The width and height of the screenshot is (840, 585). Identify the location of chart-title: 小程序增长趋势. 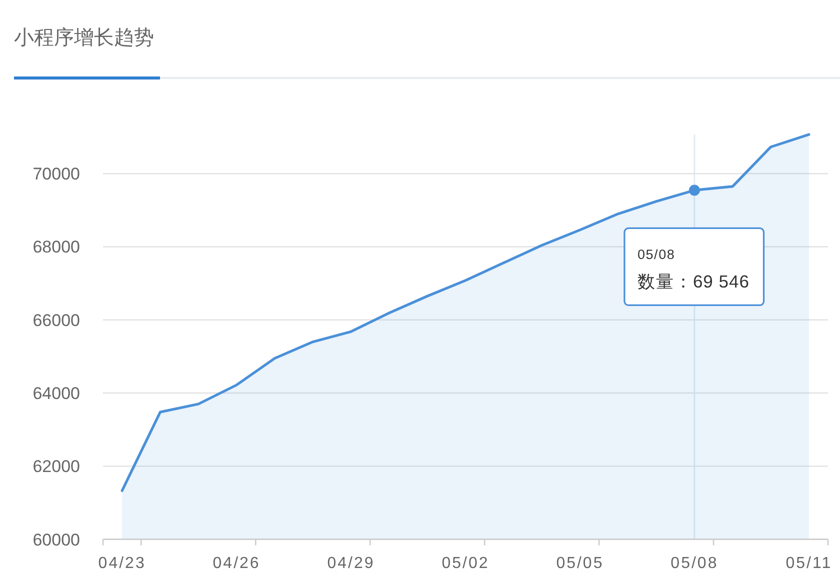
(84, 38).